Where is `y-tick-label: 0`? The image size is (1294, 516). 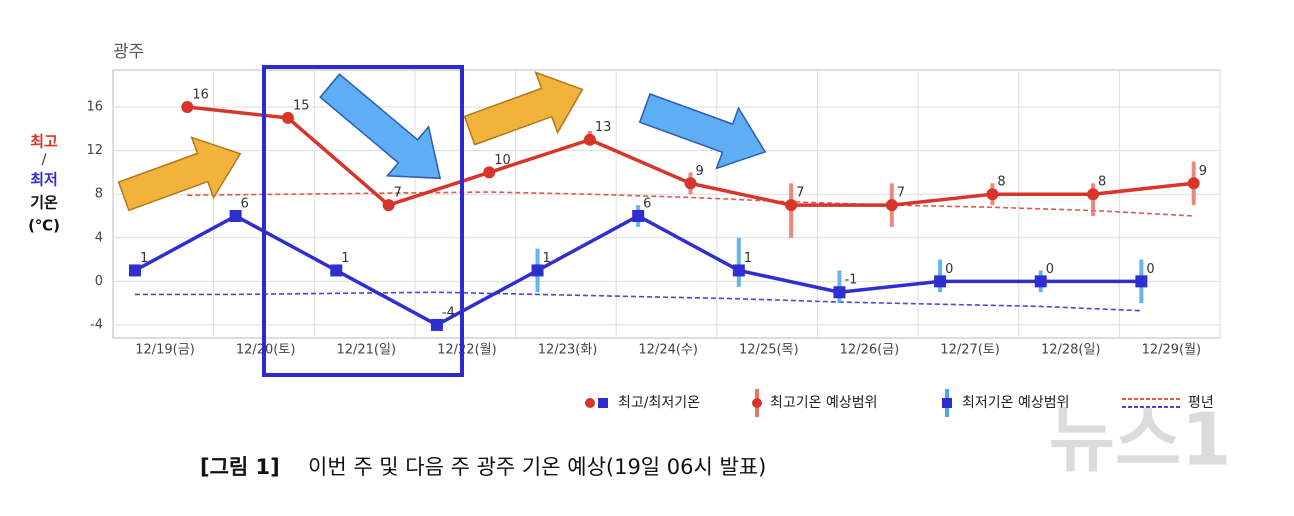 y-tick-label: 0 is located at coordinates (99, 281).